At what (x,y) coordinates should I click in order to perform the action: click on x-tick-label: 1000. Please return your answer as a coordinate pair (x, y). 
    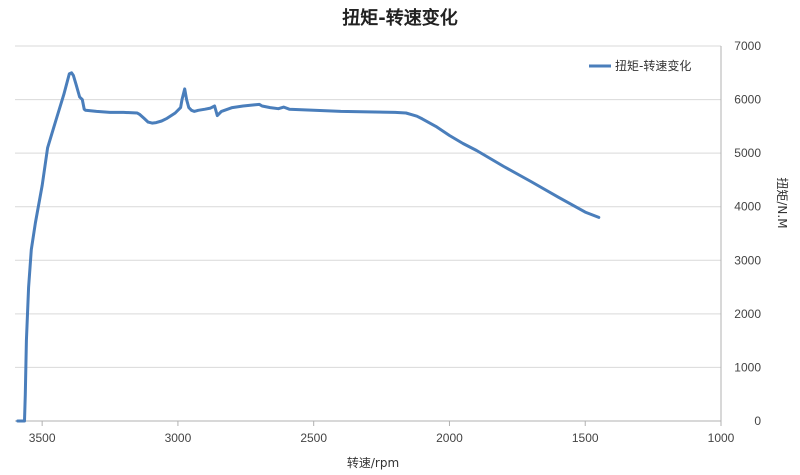
    Looking at the image, I should click on (721, 438).